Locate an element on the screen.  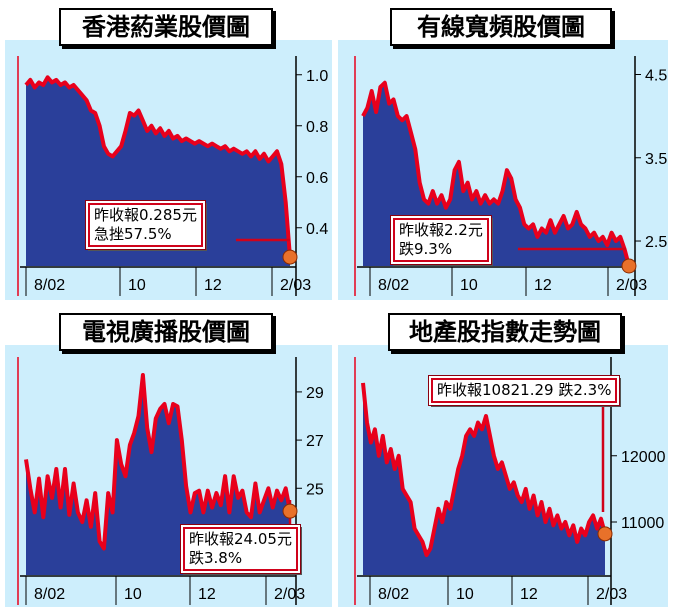
y-tick-label-2-0: 29 is located at coordinates (315, 393).